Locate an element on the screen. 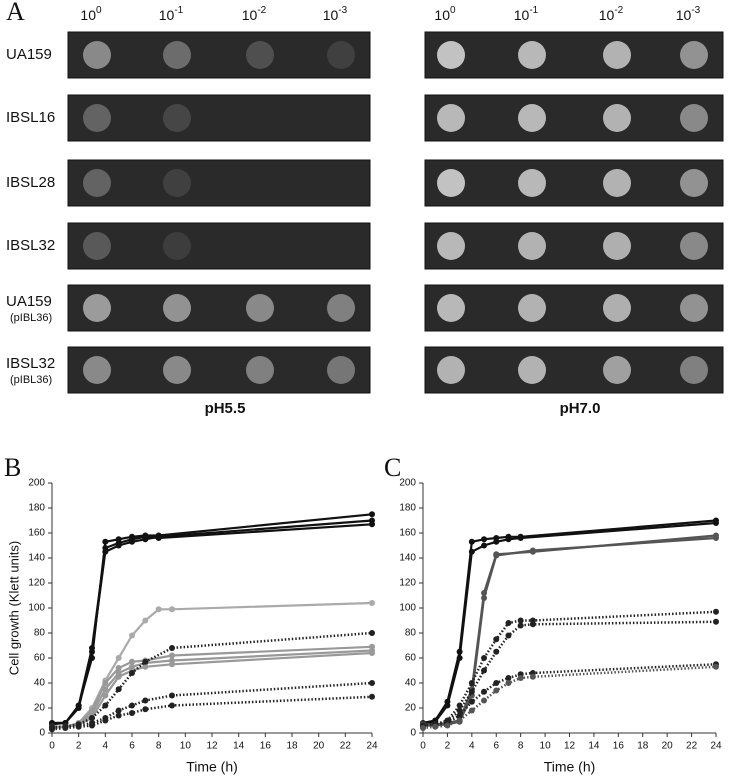 The width and height of the screenshot is (750, 779). y-axis-label: Cell growth (Klett units) is located at coordinates (13, 608).